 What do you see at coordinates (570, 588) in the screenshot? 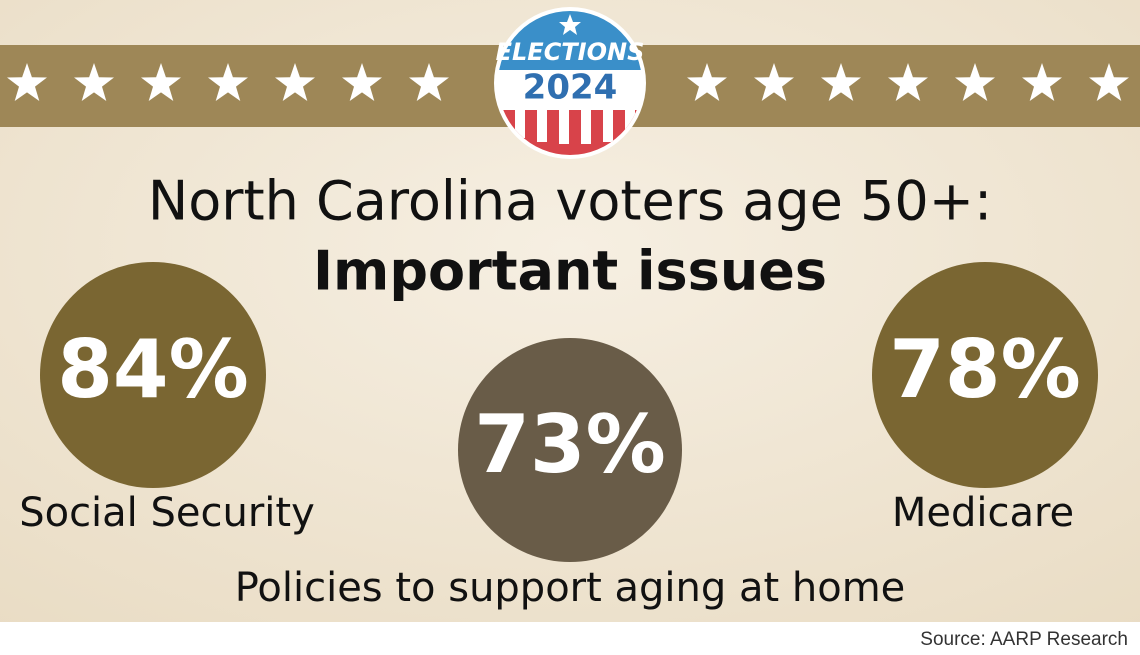
I see `issue-label: Policies to support aging at home` at bounding box center [570, 588].